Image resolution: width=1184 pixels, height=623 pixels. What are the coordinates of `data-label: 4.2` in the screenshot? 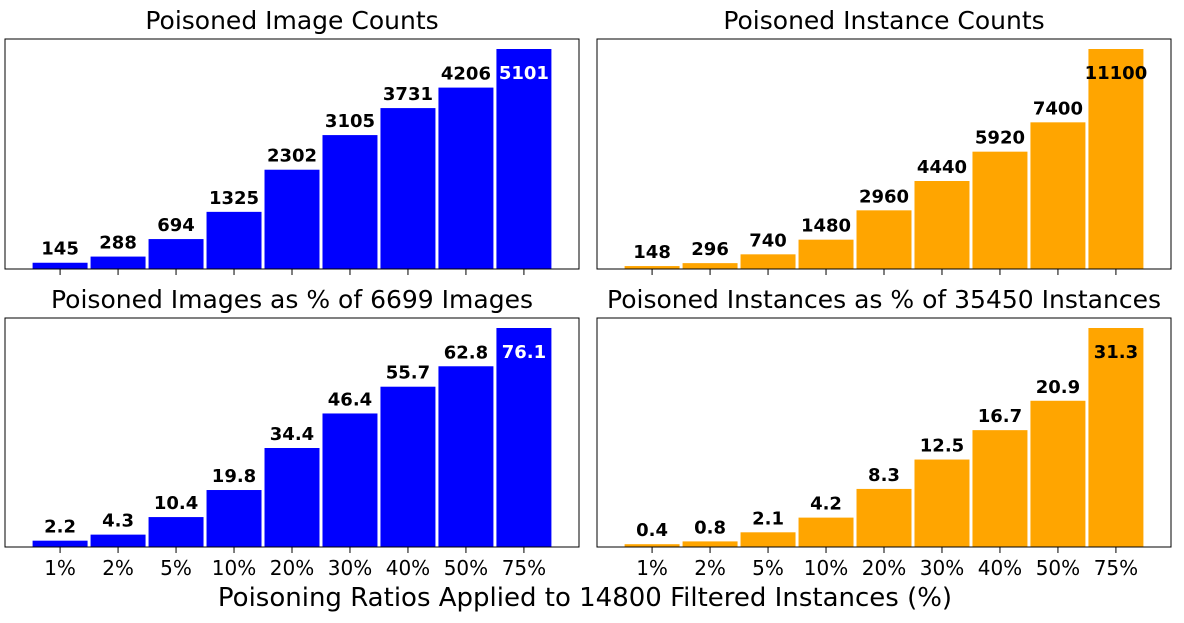 It's located at (826, 504).